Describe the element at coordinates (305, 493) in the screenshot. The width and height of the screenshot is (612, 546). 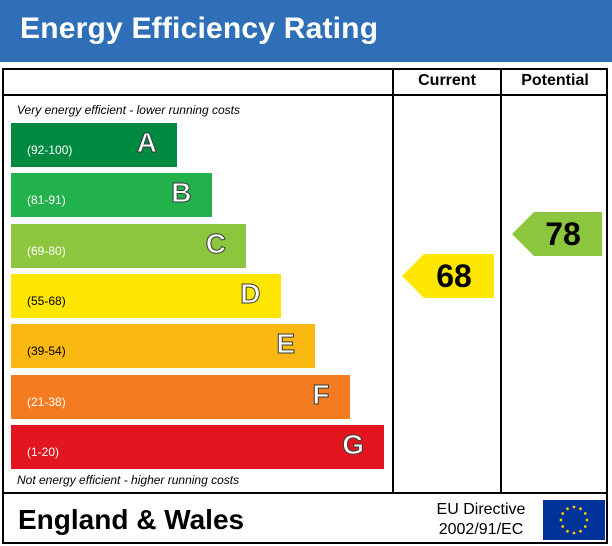
I see `footer-divider` at that location.